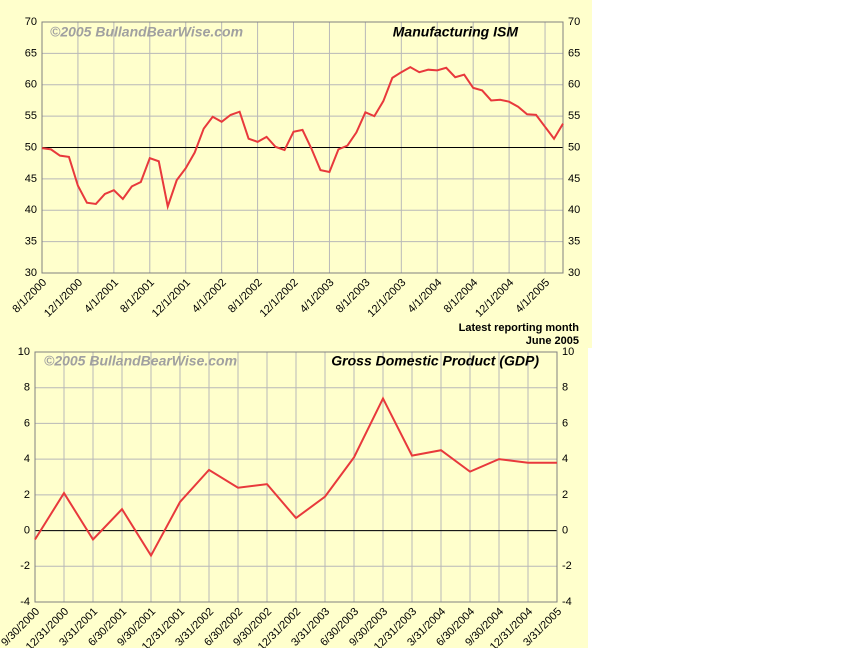 The width and height of the screenshot is (850, 653). I want to click on y-tick-label: 60, so click(31, 85).